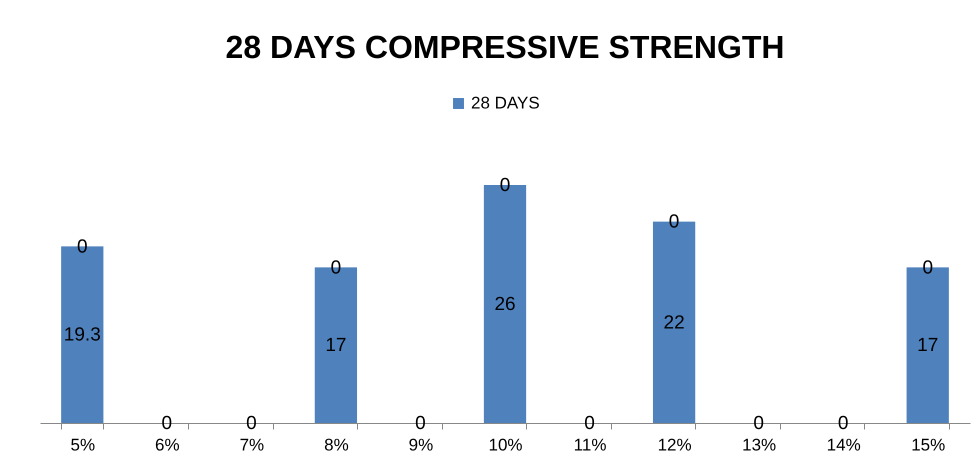 The width and height of the screenshot is (976, 473). What do you see at coordinates (505, 103) in the screenshot?
I see `legend-label: 28 DAYS` at bounding box center [505, 103].